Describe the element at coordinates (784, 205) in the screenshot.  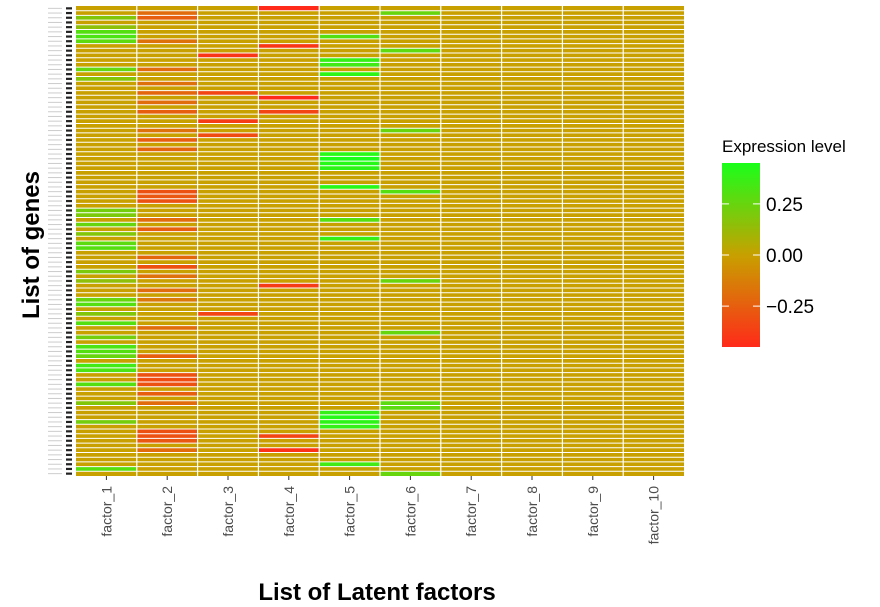
I see `legend-tick-label: 0.25` at that location.